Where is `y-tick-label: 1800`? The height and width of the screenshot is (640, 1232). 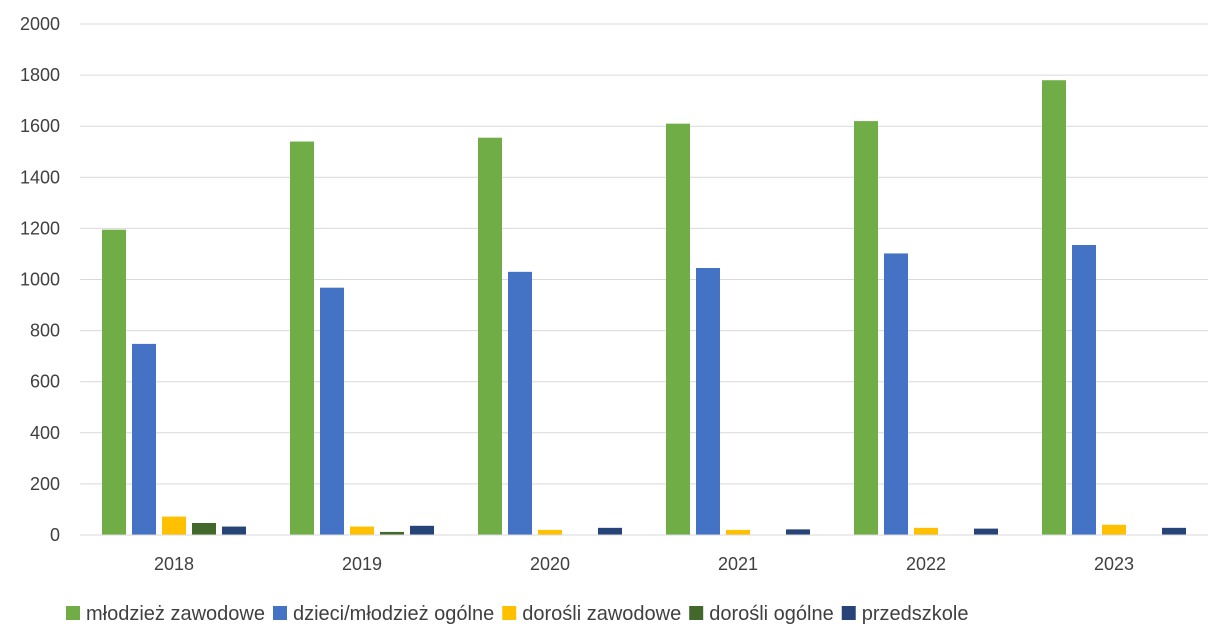
y-tick-label: 1800 is located at coordinates (40, 75).